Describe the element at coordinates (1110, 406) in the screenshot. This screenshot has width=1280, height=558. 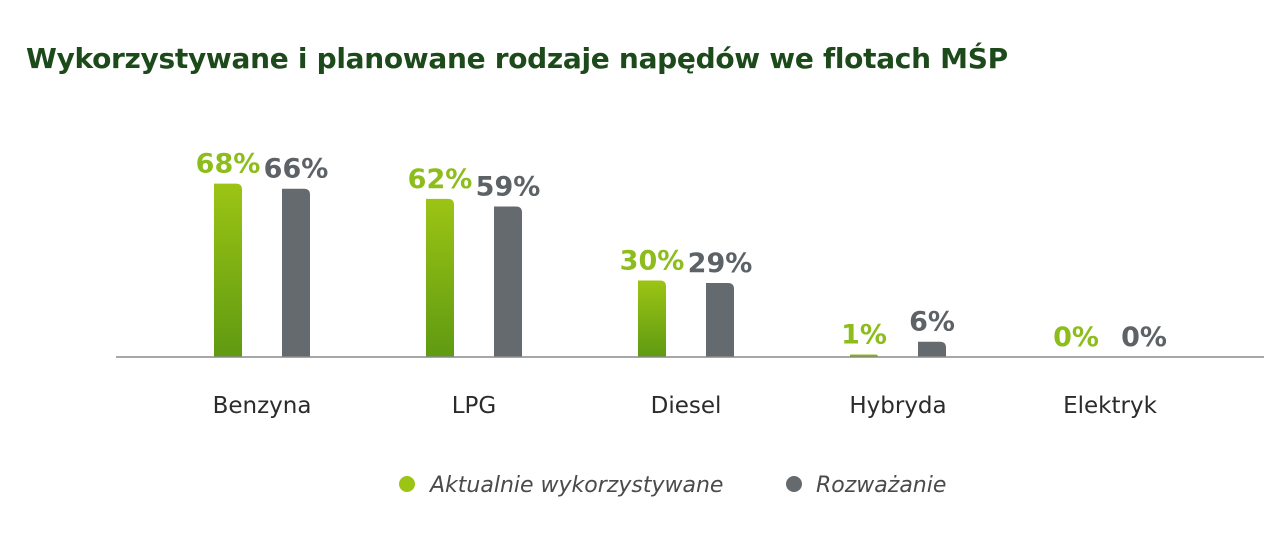
I see `category-label-elektryk: Elektryk` at that location.